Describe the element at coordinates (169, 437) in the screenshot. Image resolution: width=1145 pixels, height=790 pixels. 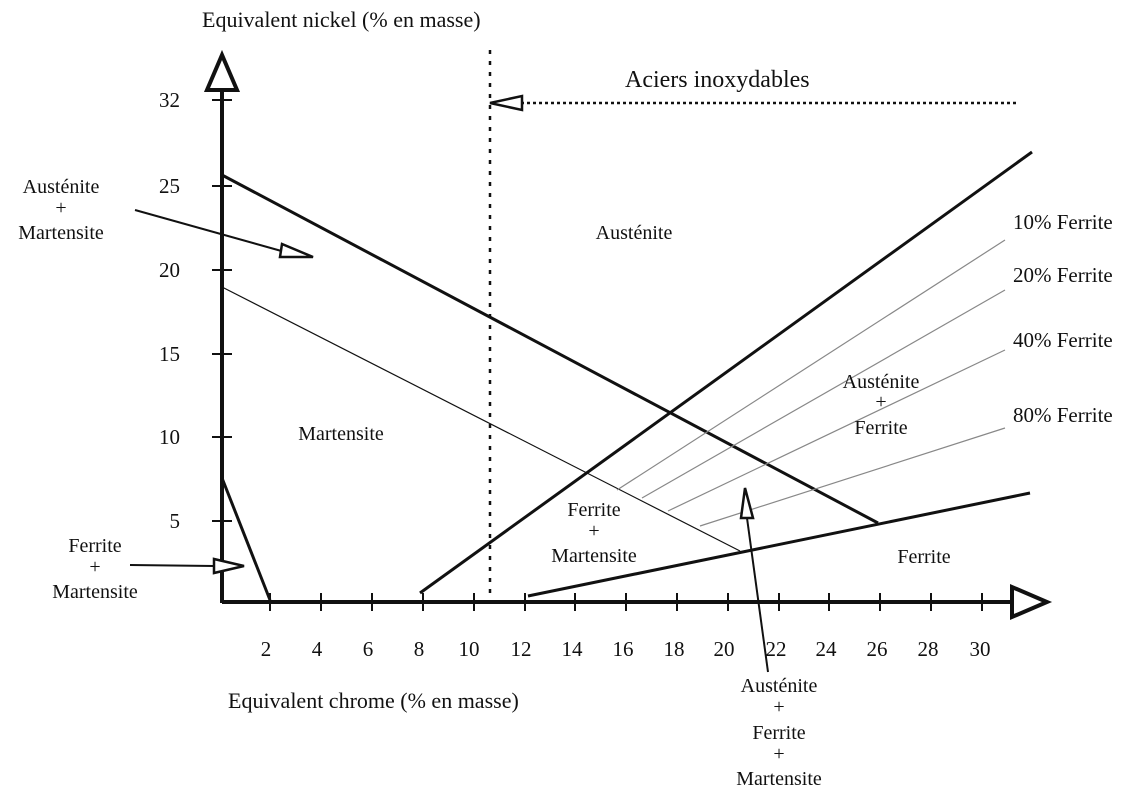
I see `y-tick-label: 10` at that location.